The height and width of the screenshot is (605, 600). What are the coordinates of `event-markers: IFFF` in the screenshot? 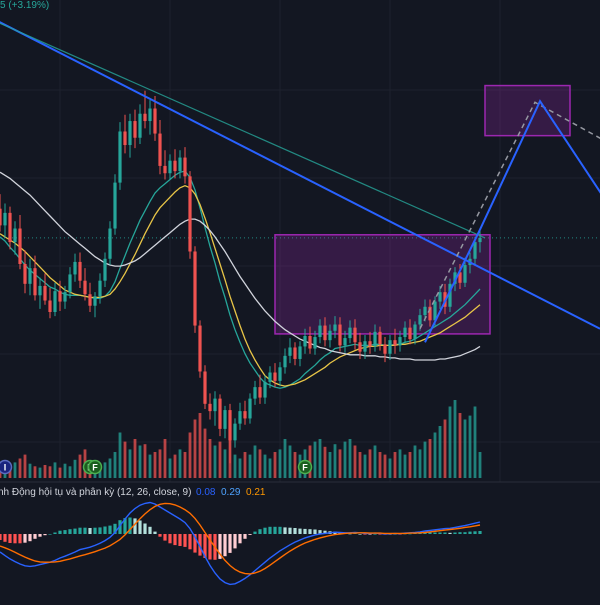 It's located at (156, 467).